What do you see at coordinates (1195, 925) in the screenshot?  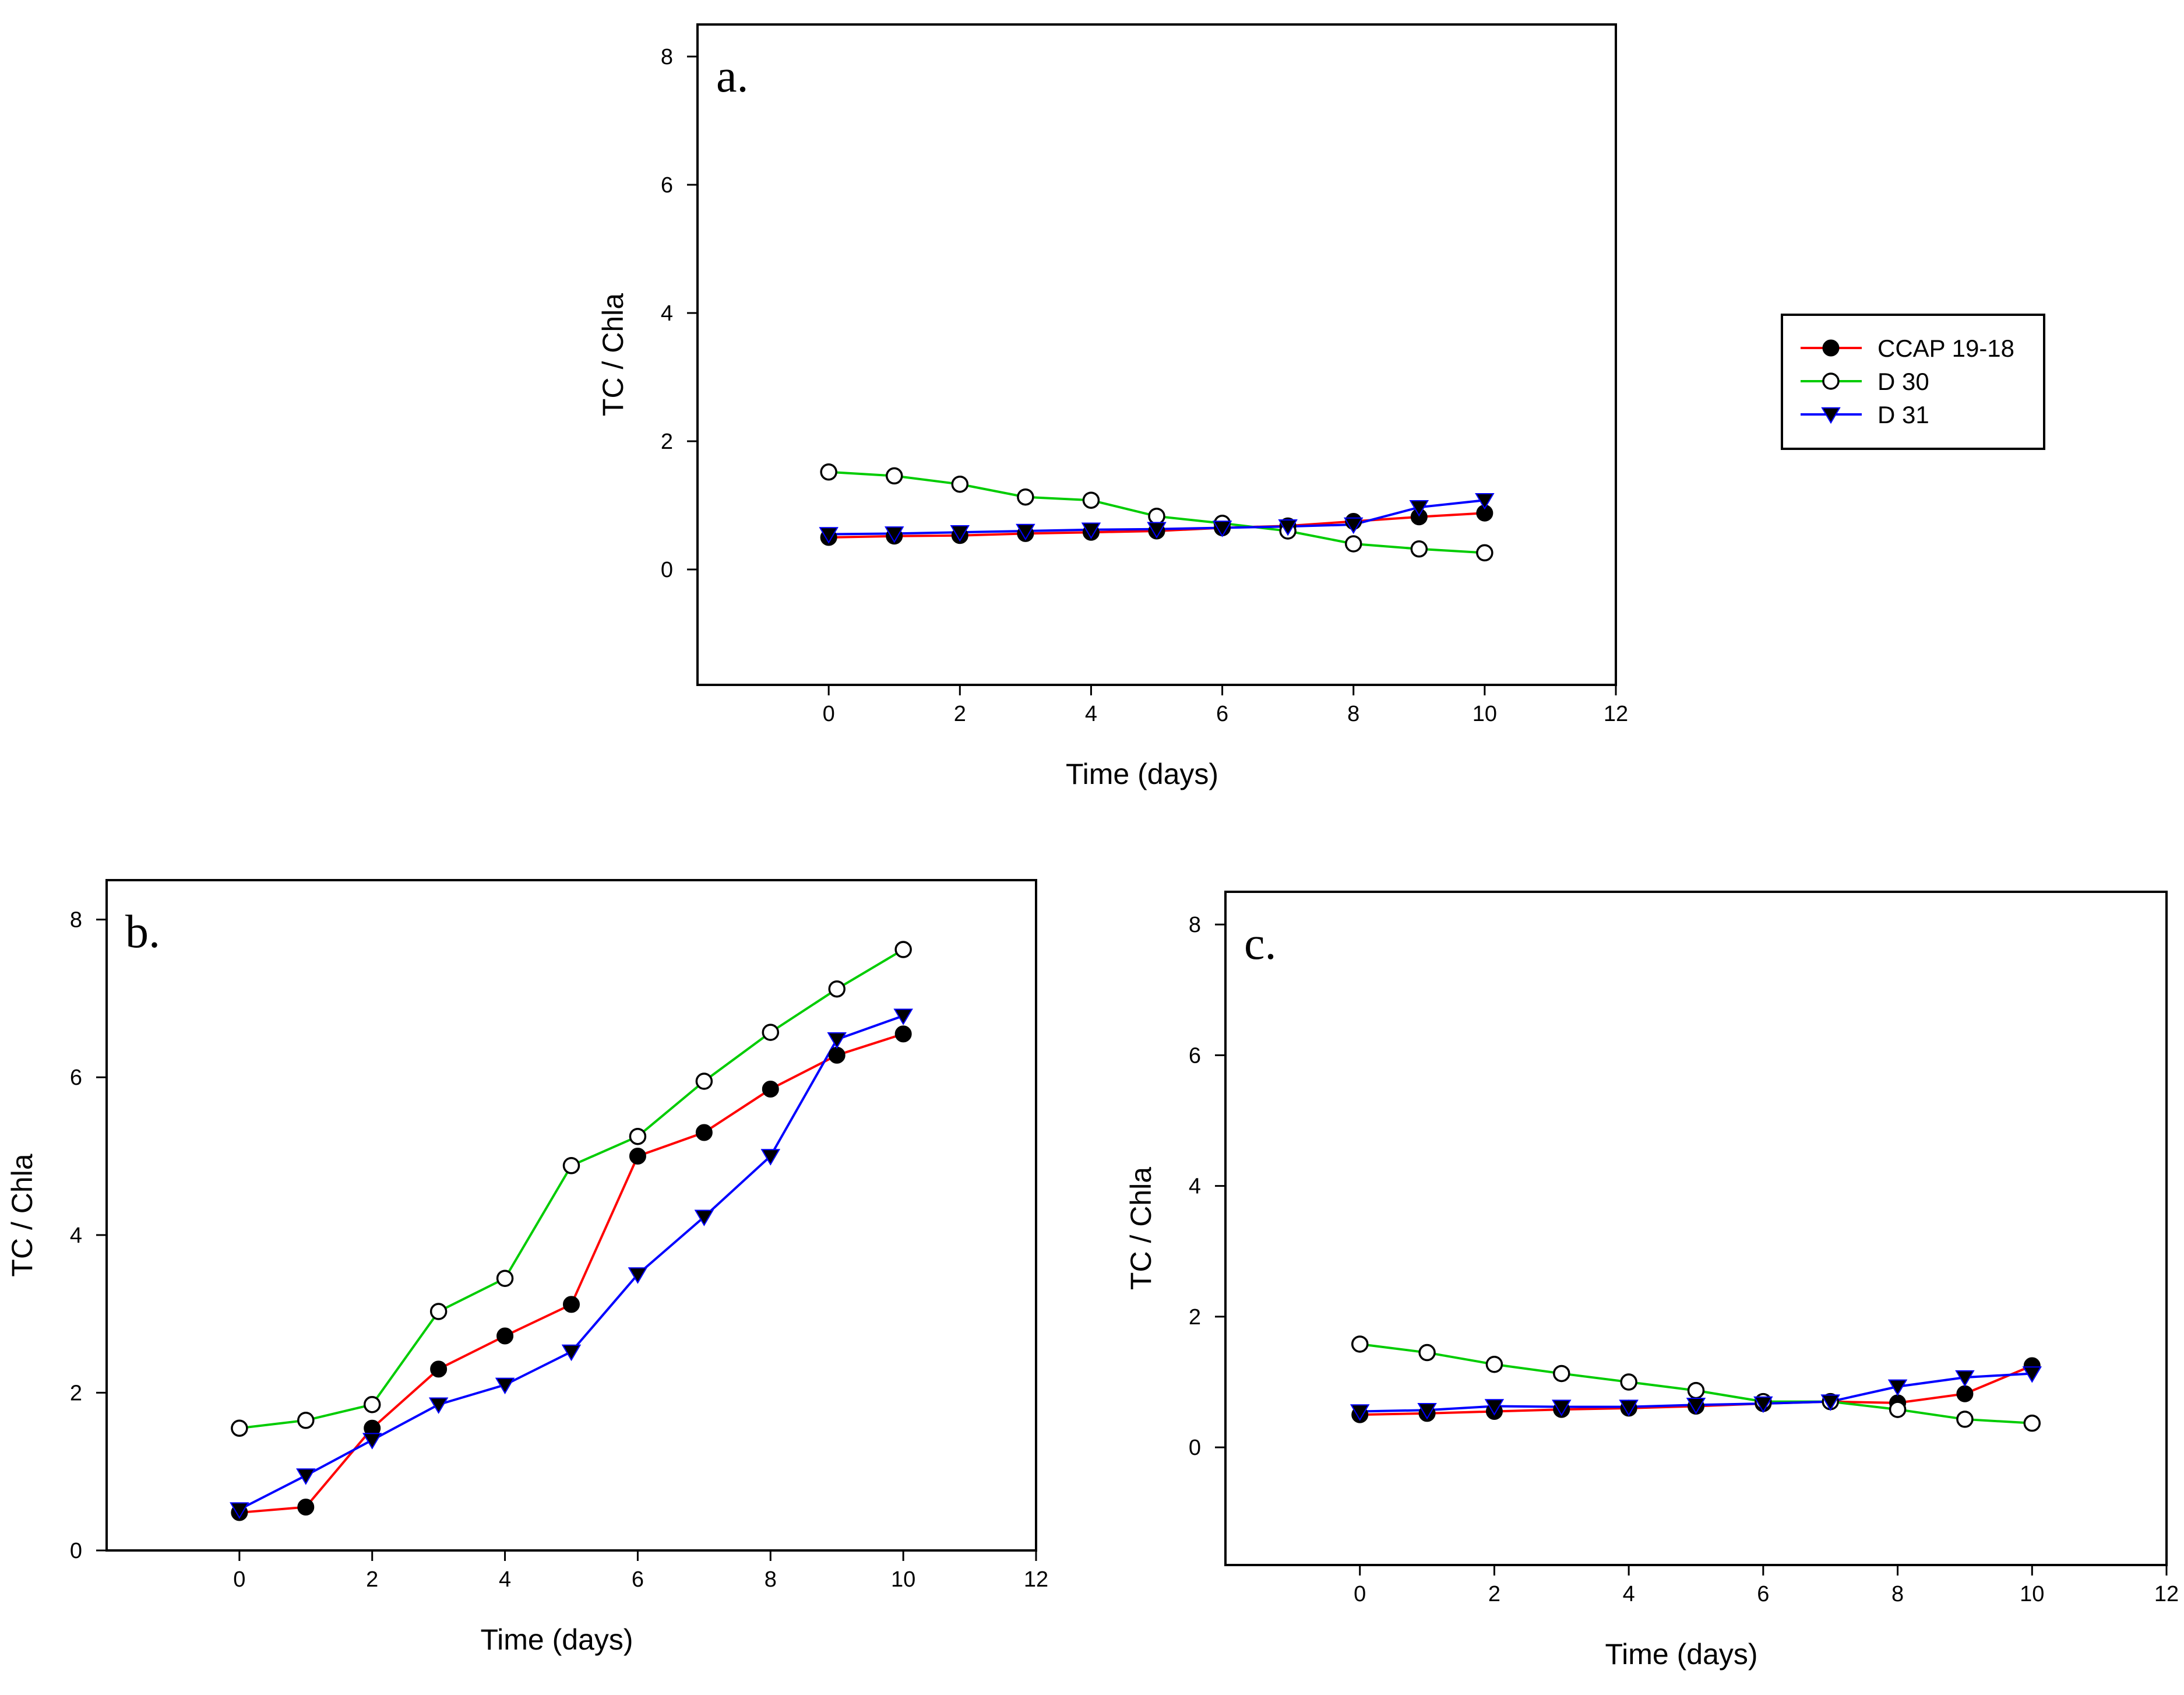 I see `y-tick-label-c-8: 8` at bounding box center [1195, 925].